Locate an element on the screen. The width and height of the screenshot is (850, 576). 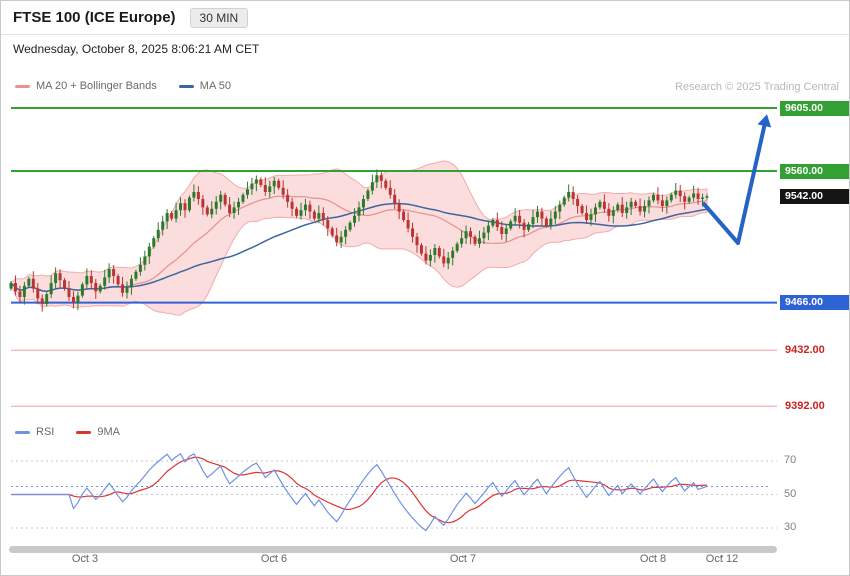
rsi-axis-label-30: 30 is located at coordinates (790, 527).